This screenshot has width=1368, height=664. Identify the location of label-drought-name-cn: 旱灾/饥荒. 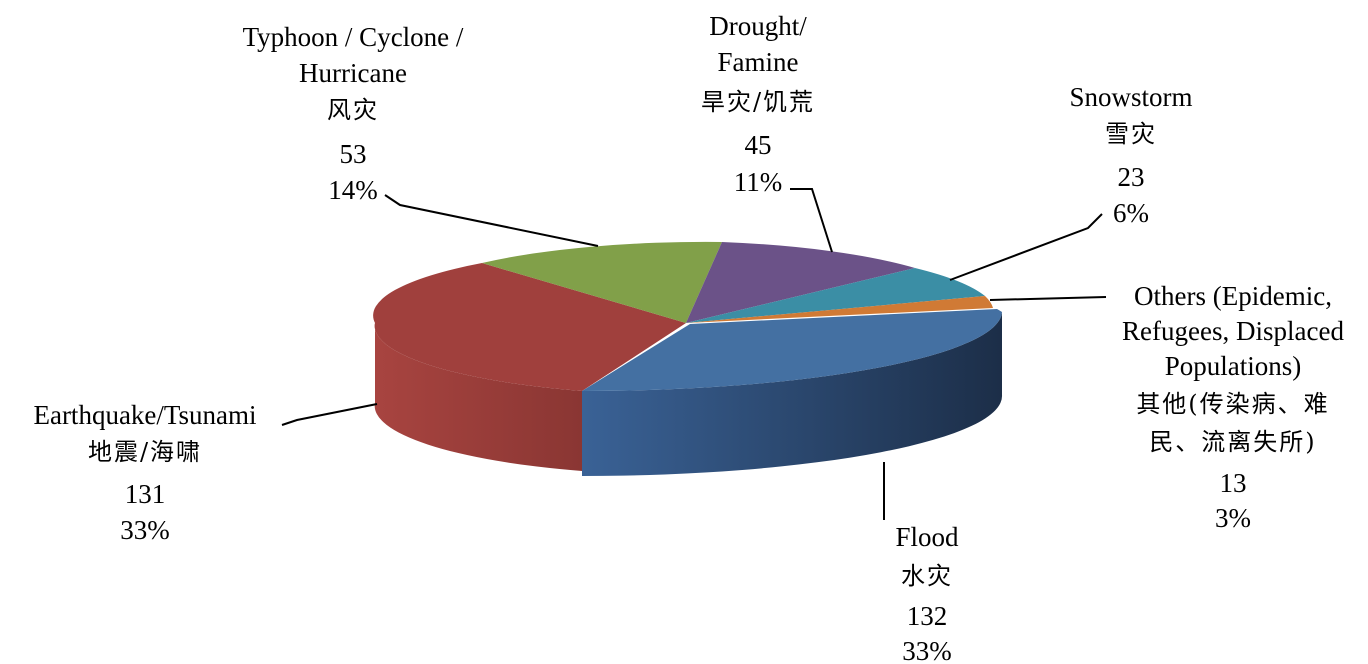
(758, 102).